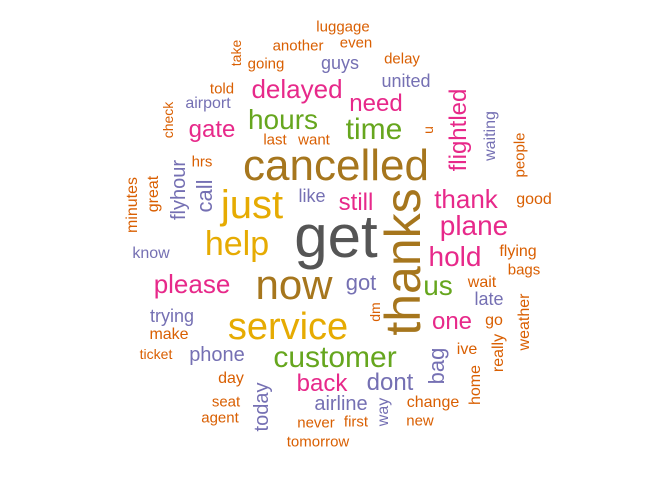 The width and height of the screenshot is (672, 480). Describe the element at coordinates (231, 378) in the screenshot. I see `word-day: day` at that location.